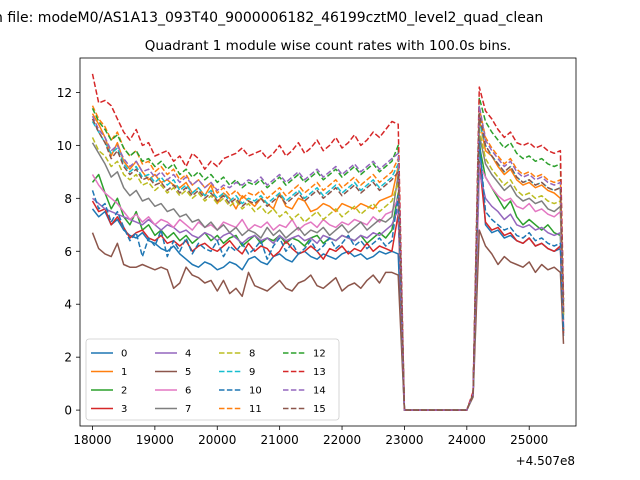  What do you see at coordinates (188, 409) in the screenshot?
I see `legend-label: 7` at bounding box center [188, 409].